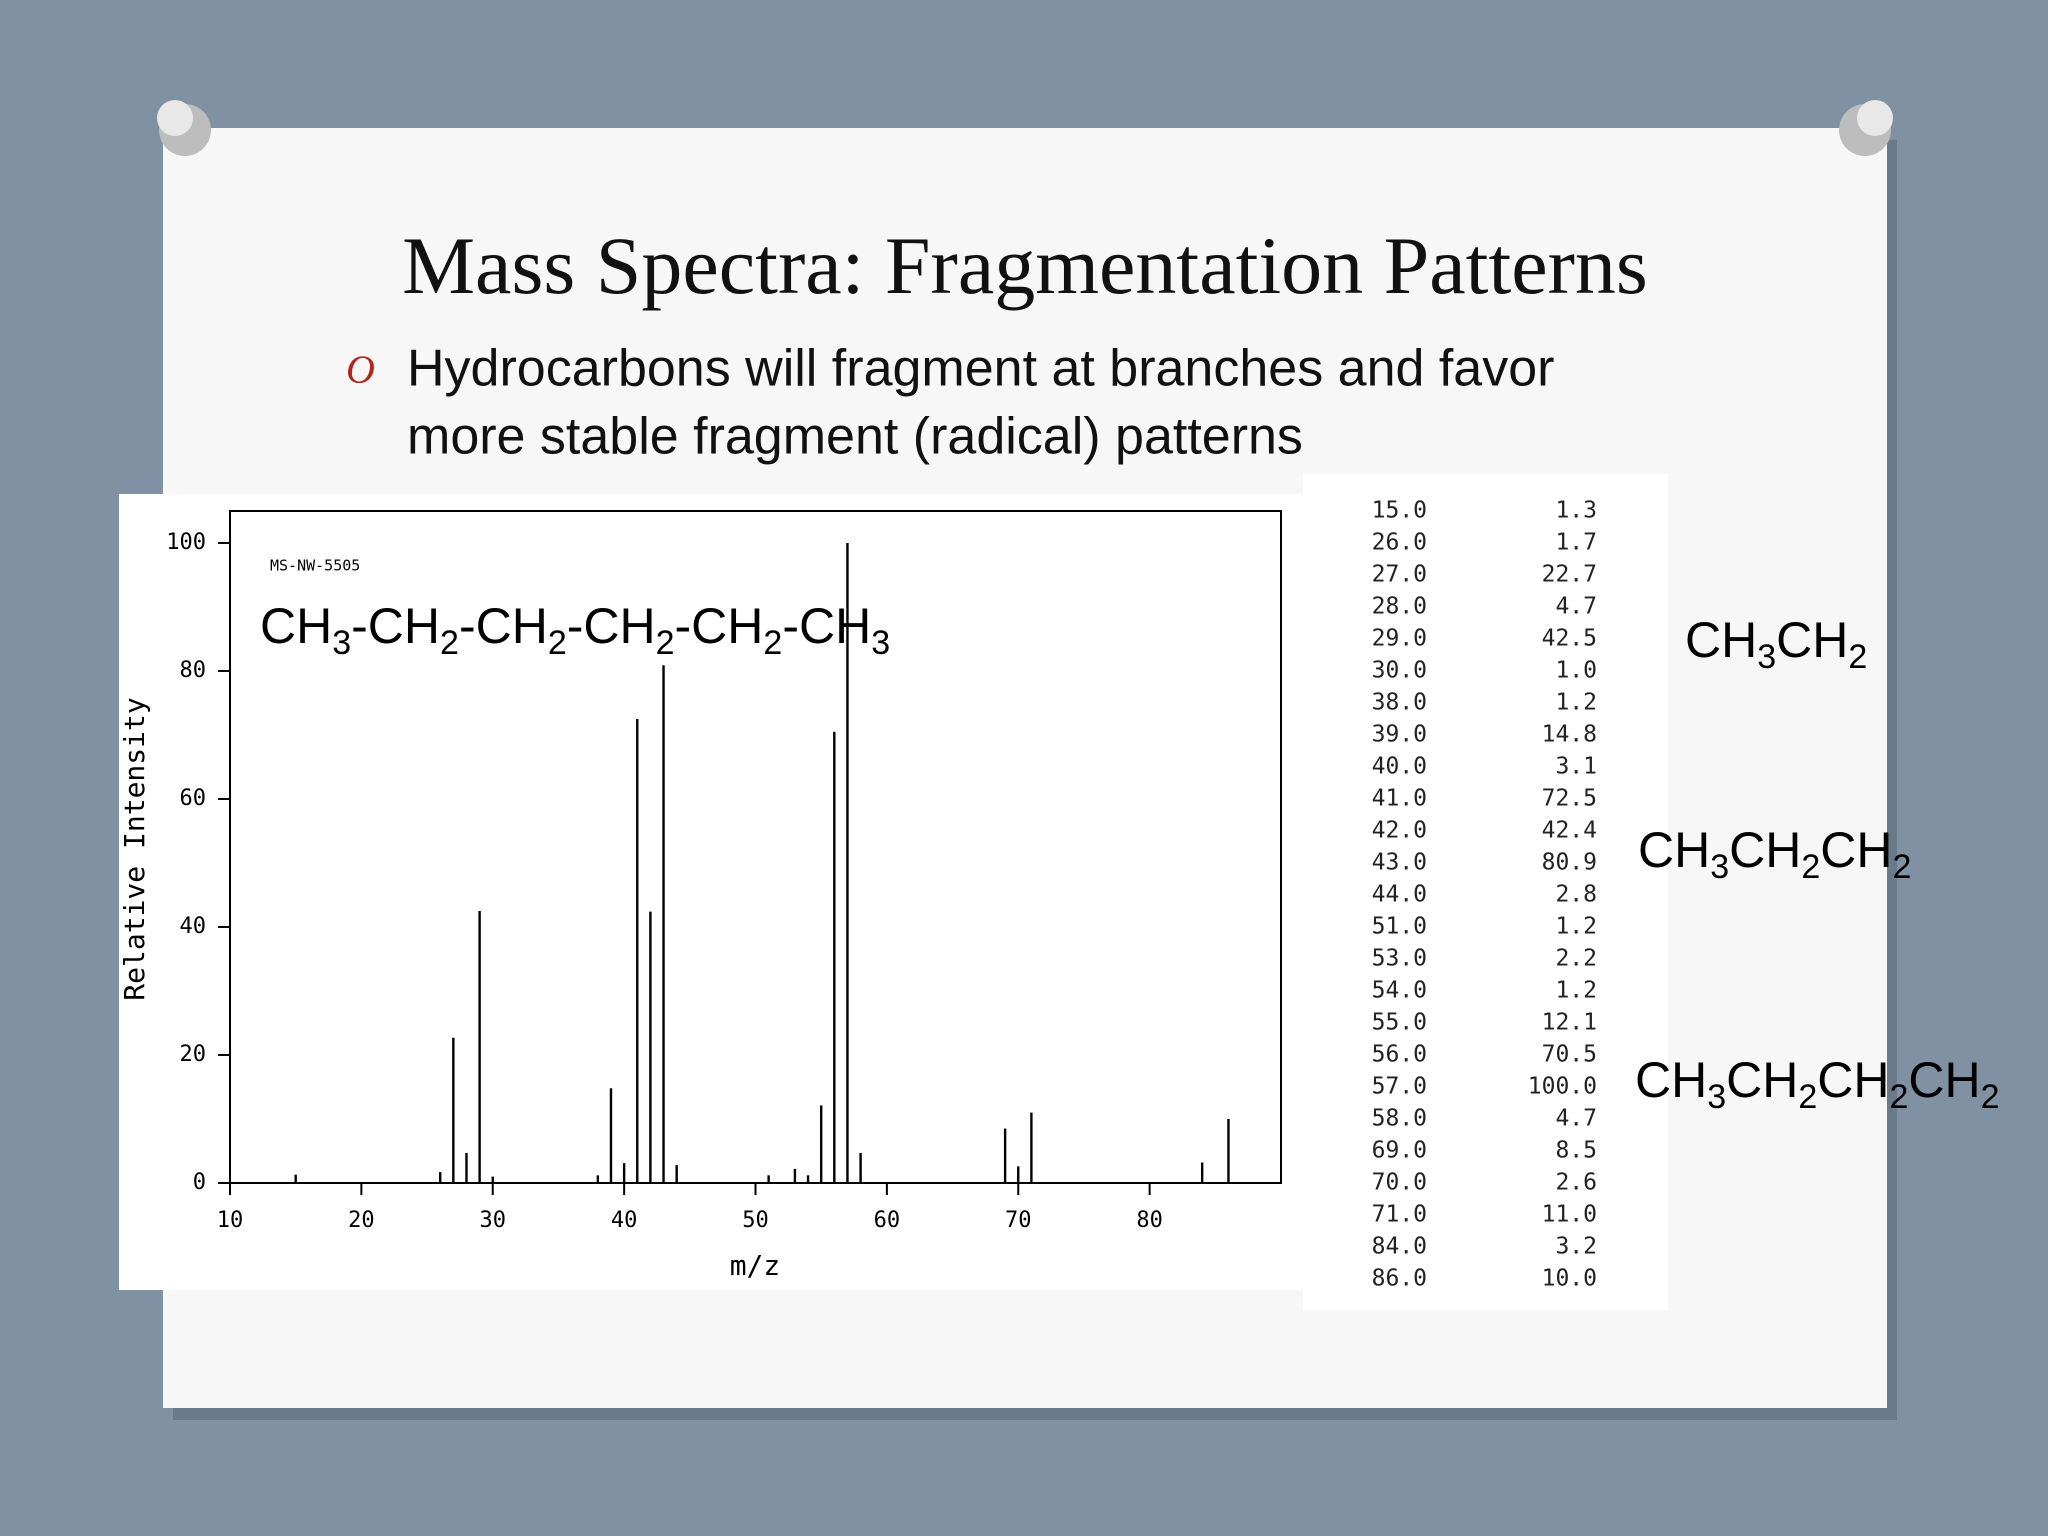  Describe the element at coordinates (493, 1220) in the screenshot. I see `x-tick-label: 30` at that location.